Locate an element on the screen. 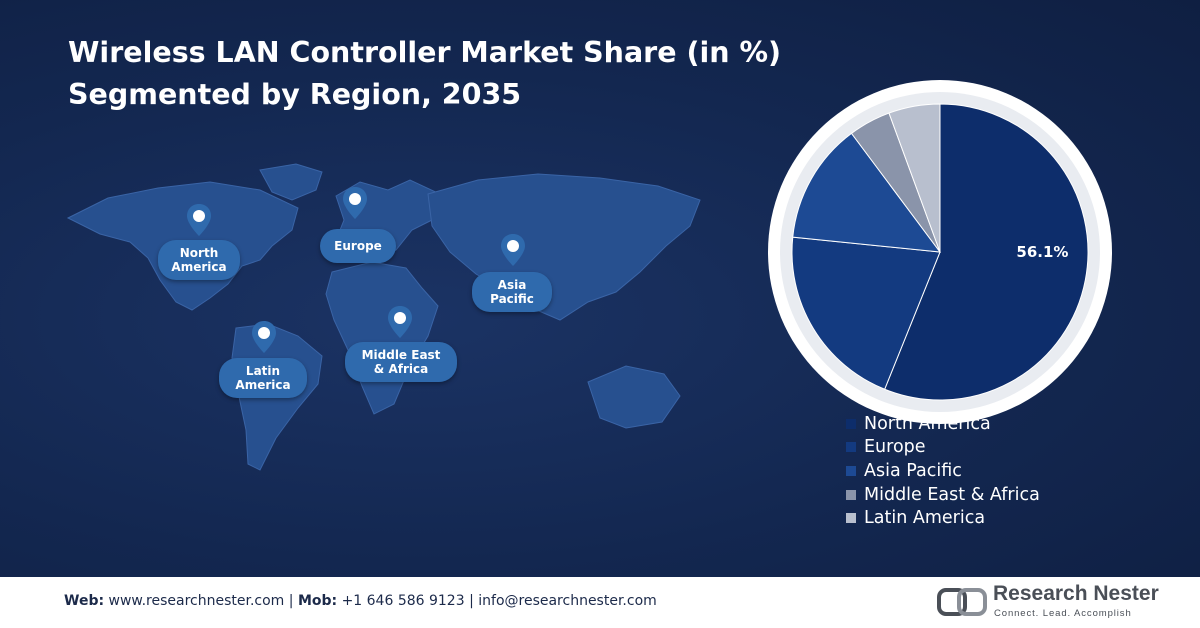  continent-greenland is located at coordinates (291, 182).